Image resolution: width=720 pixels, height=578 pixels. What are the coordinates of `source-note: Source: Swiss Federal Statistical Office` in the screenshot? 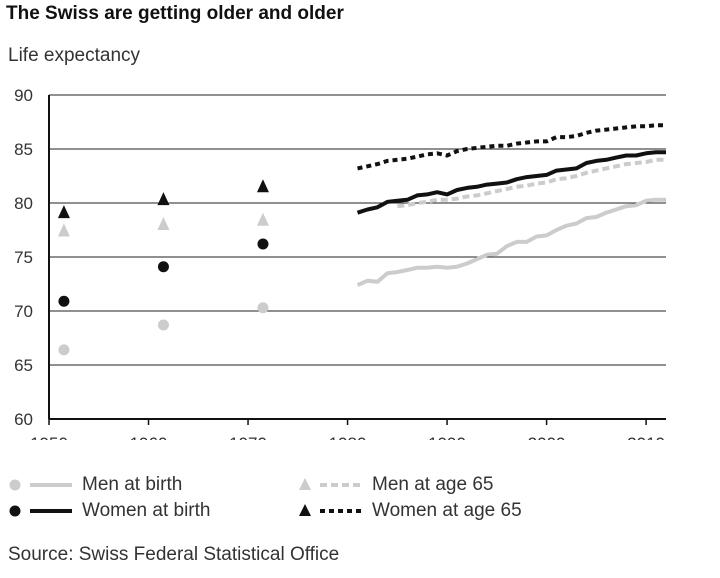 It's located at (174, 554).